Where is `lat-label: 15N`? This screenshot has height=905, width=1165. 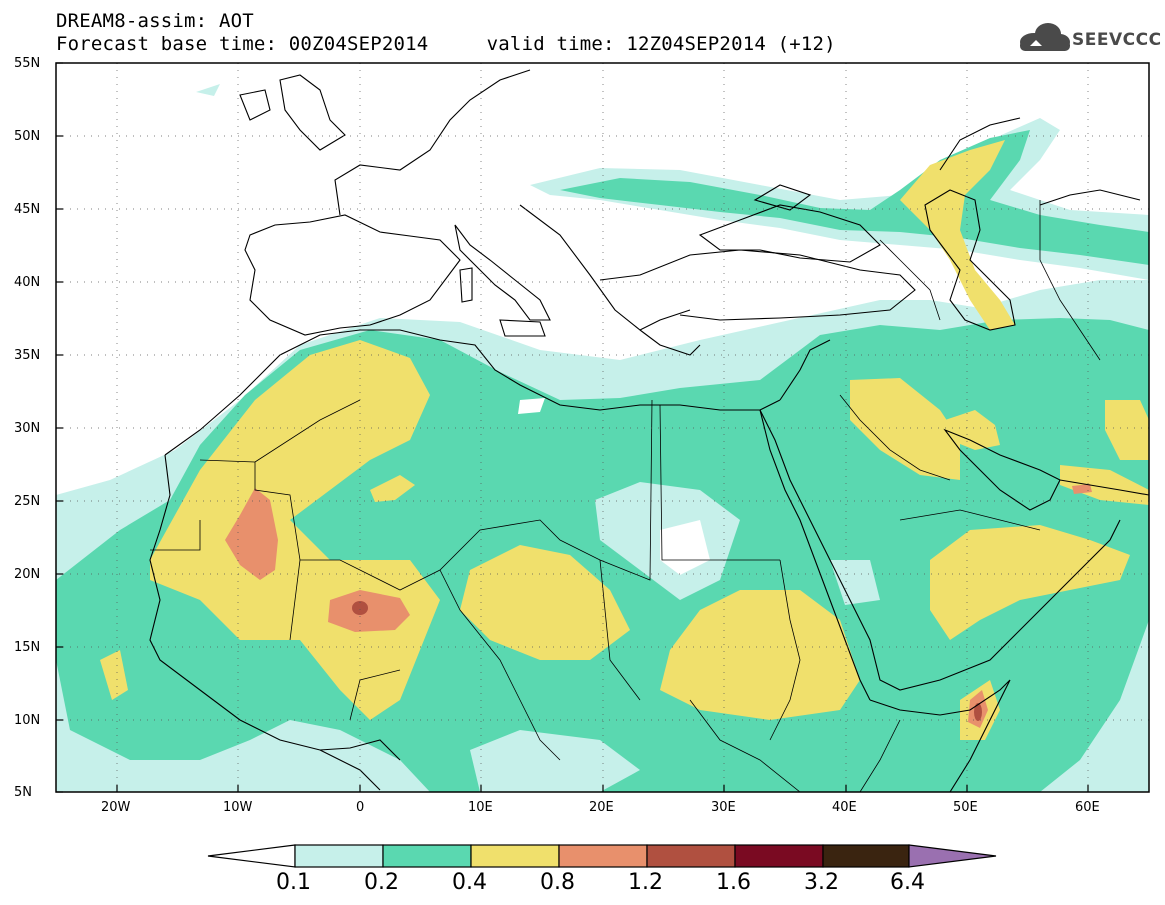 lat-label: 15N is located at coordinates (27, 647).